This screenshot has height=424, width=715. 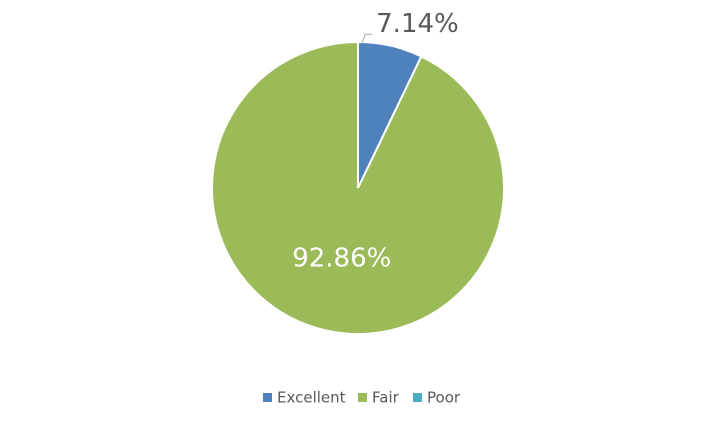 I want to click on legend-label: Fair, so click(x=386, y=398).